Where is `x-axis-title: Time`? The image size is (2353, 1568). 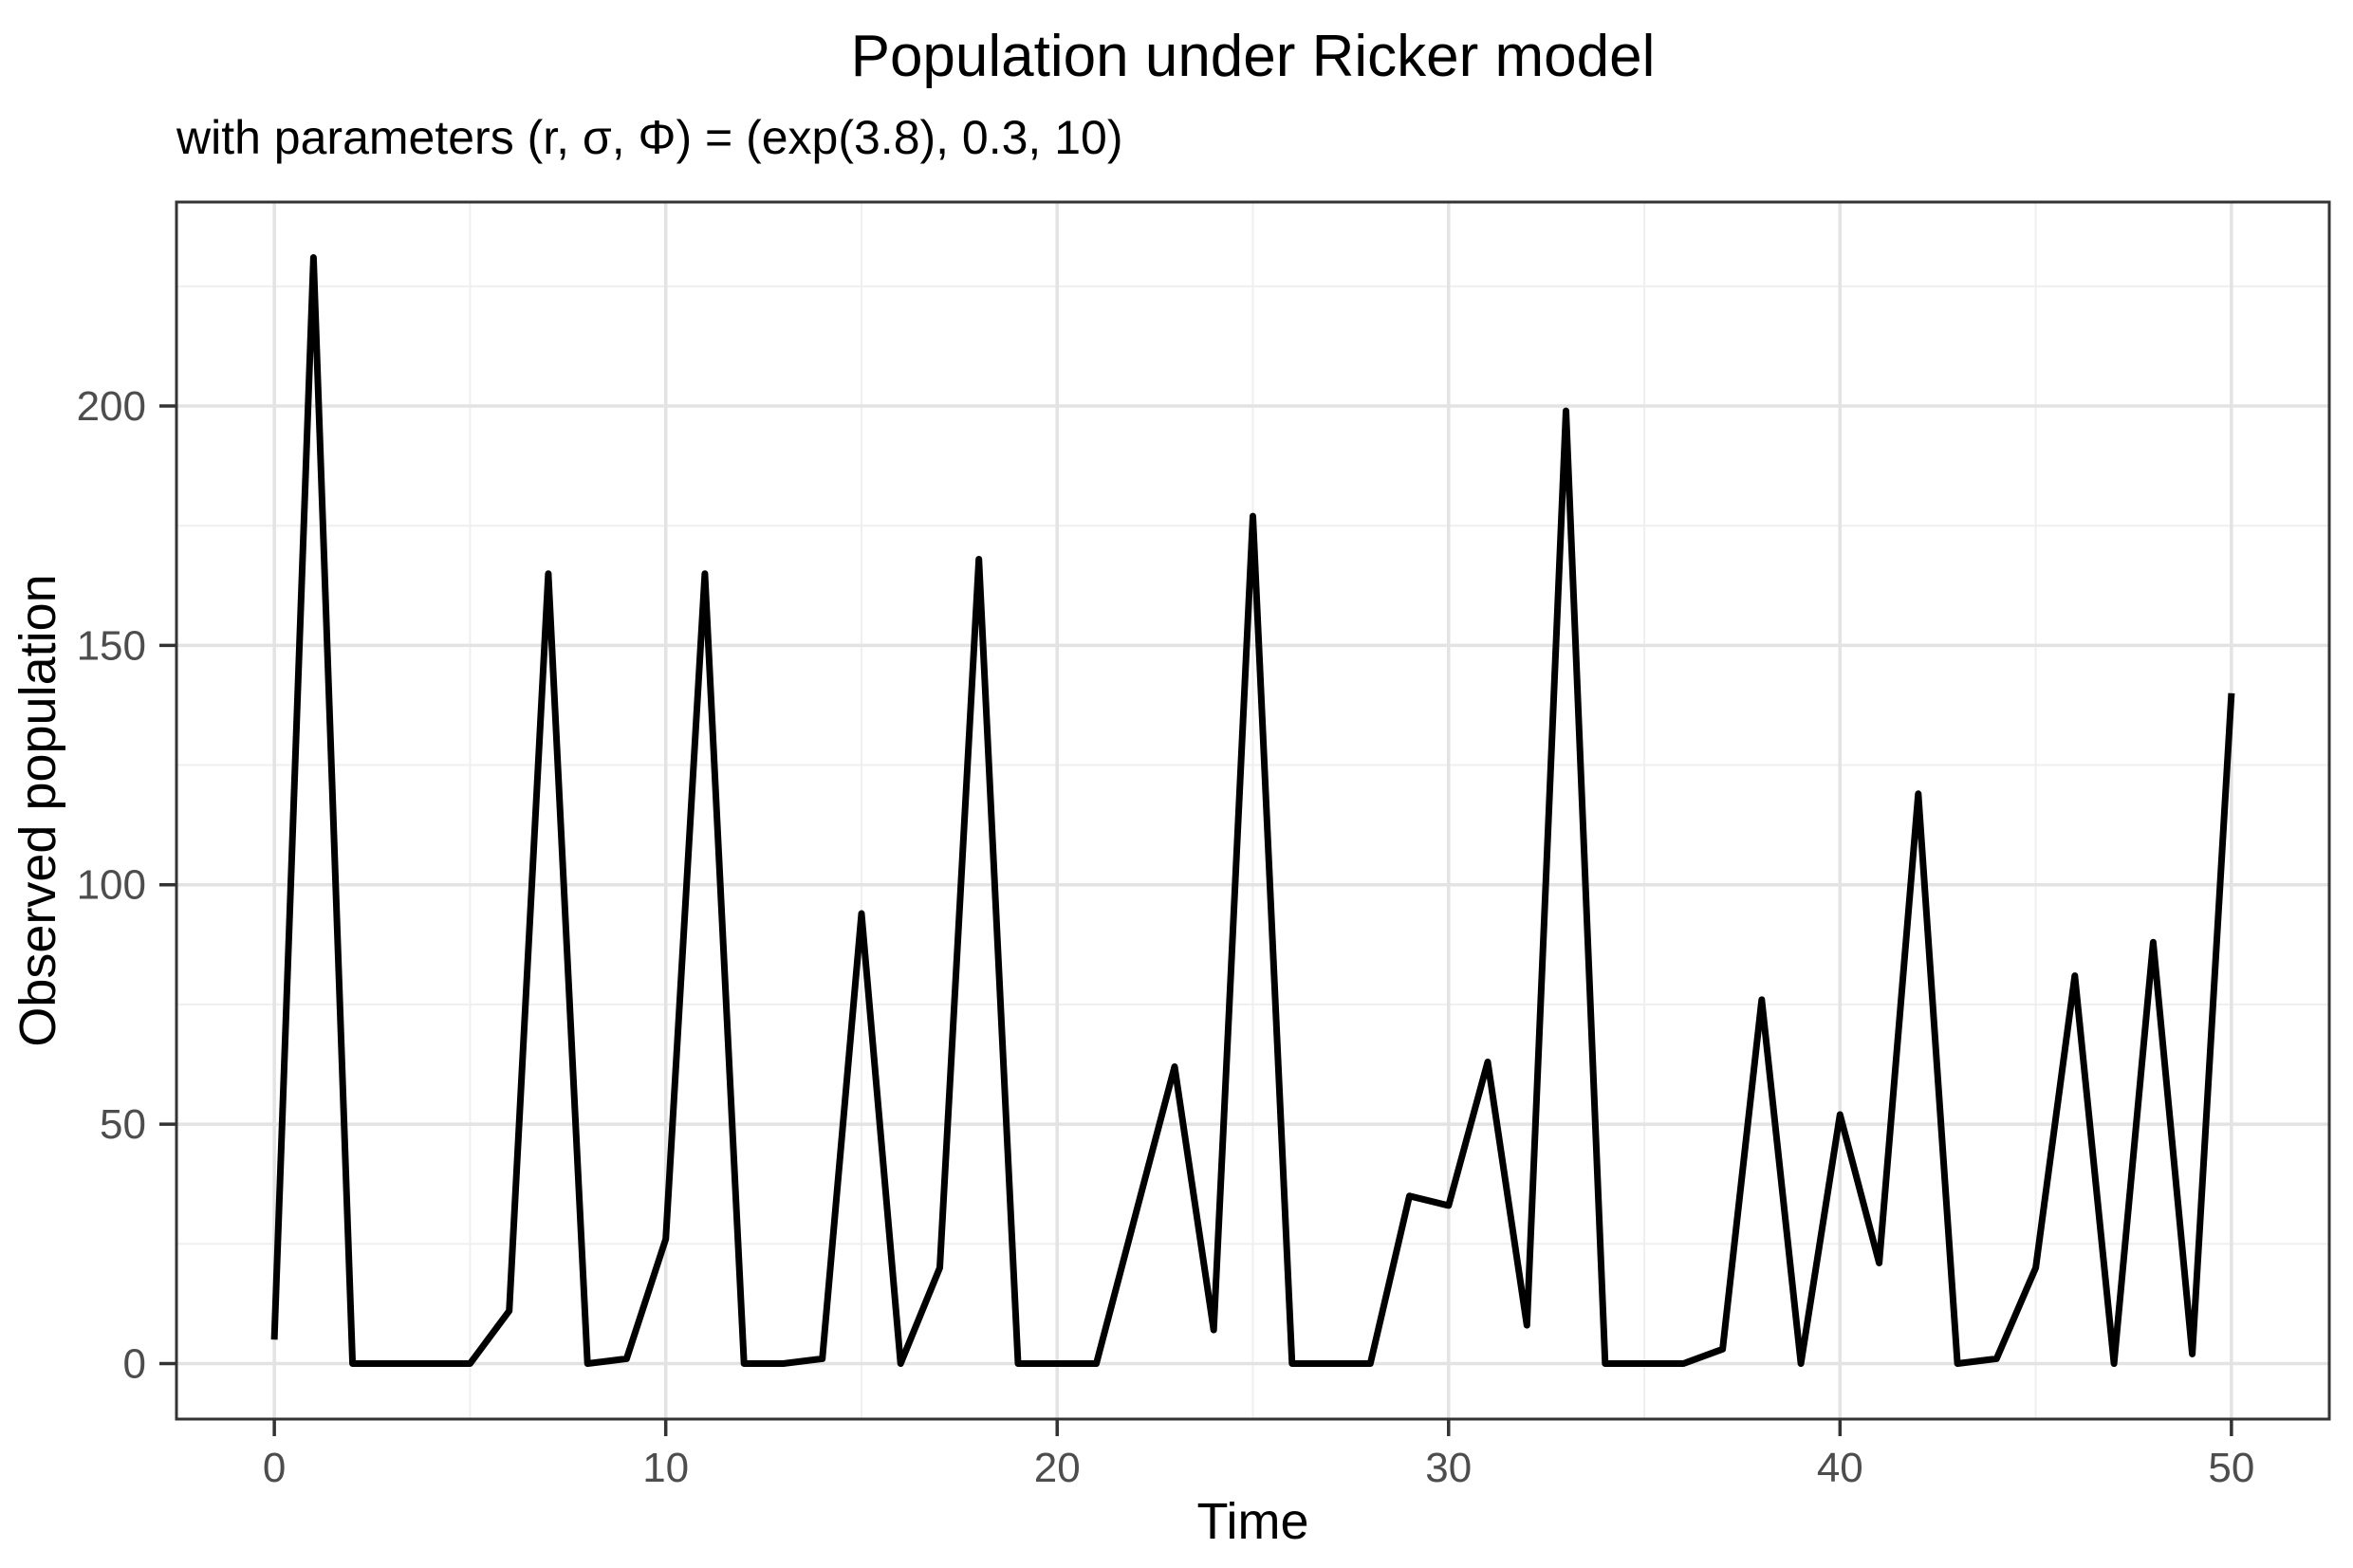 x-axis-title: Time is located at coordinates (1253, 1522).